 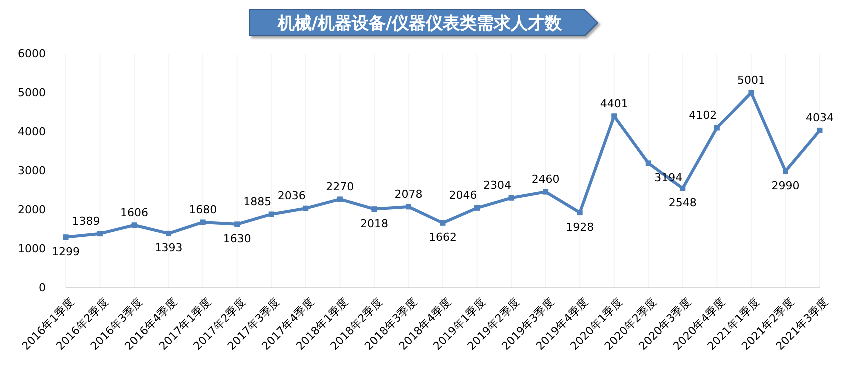 I want to click on data-label: 1928, so click(x=580, y=227).